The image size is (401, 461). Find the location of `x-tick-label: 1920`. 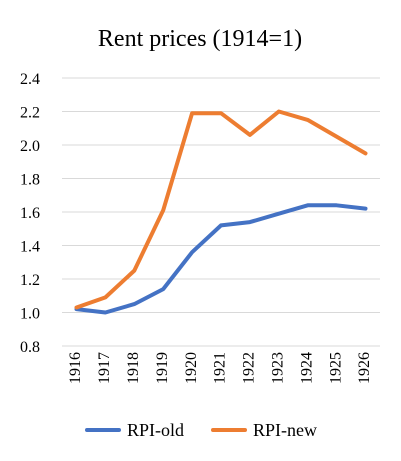

x-tick-label: 1920 is located at coordinates (191, 368).